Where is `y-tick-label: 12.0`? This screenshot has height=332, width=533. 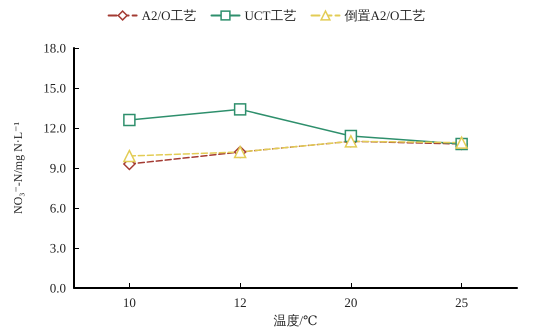
y-tick-label: 12.0 is located at coordinates (54, 128).